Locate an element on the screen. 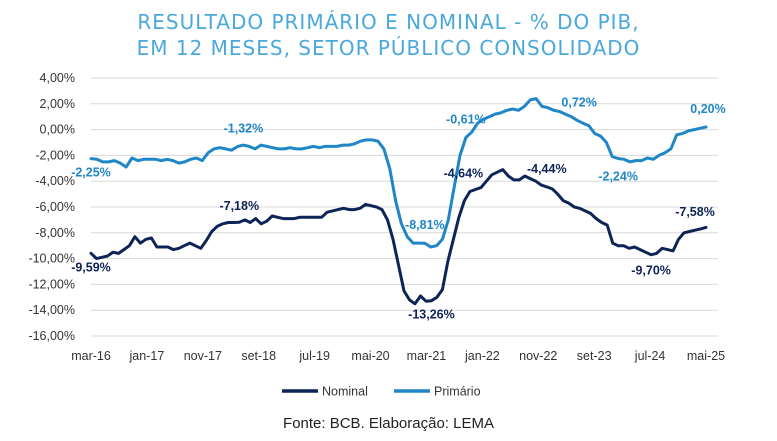 The height and width of the screenshot is (441, 777). x-tick-label: mai-20 is located at coordinates (370, 356).